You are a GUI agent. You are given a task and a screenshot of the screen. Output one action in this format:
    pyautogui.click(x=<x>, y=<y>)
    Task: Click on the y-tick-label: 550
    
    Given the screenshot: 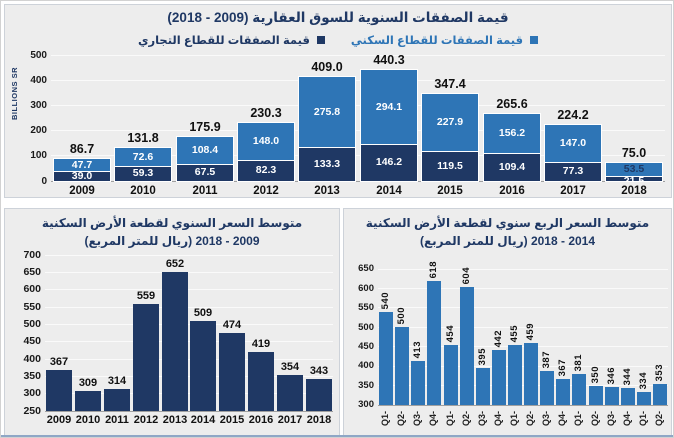 What is the action you would take?
    pyautogui.click(x=32, y=306)
    